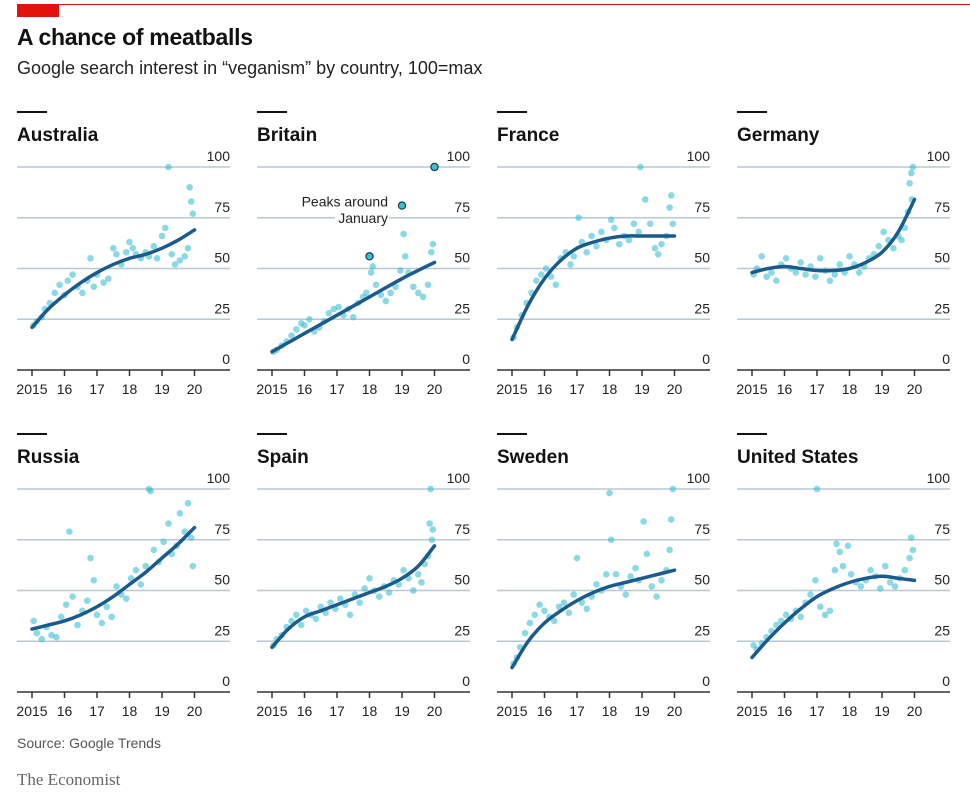  I want to click on highlighted-peak, so click(402, 205).